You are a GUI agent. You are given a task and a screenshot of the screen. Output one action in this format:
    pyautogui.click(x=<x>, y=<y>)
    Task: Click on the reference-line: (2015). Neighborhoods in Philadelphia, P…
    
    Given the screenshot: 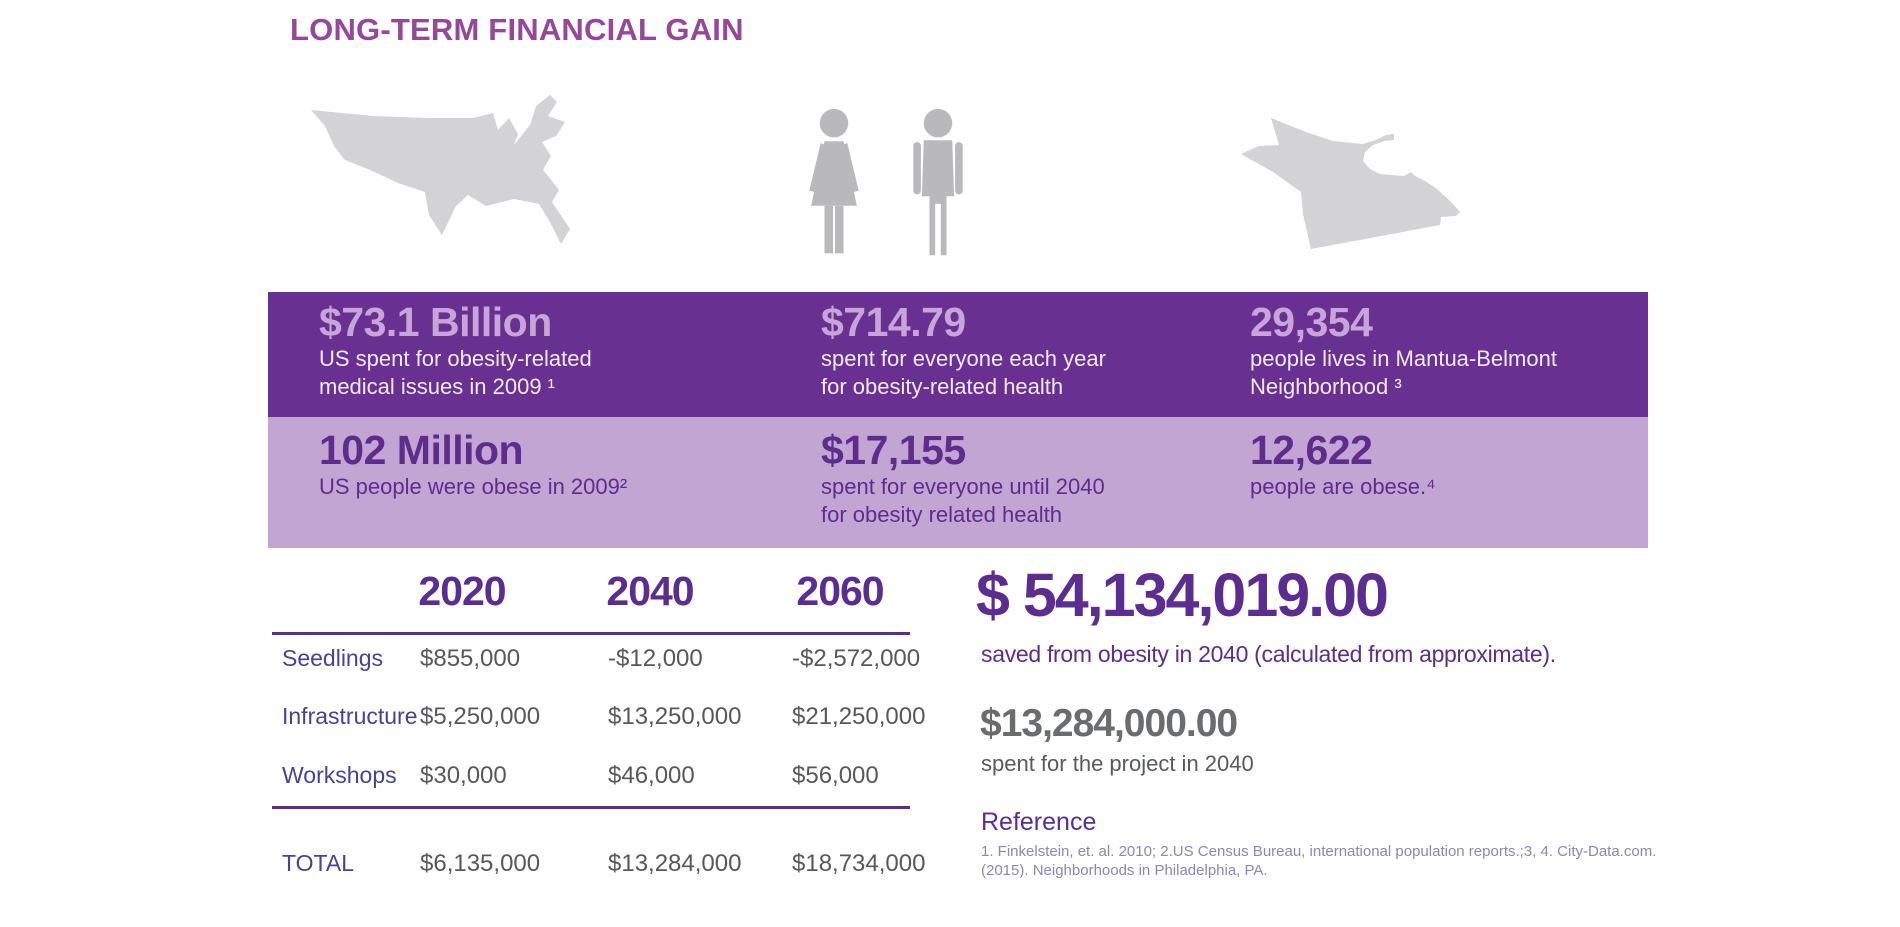 What is the action you would take?
    pyautogui.click(x=1124, y=870)
    